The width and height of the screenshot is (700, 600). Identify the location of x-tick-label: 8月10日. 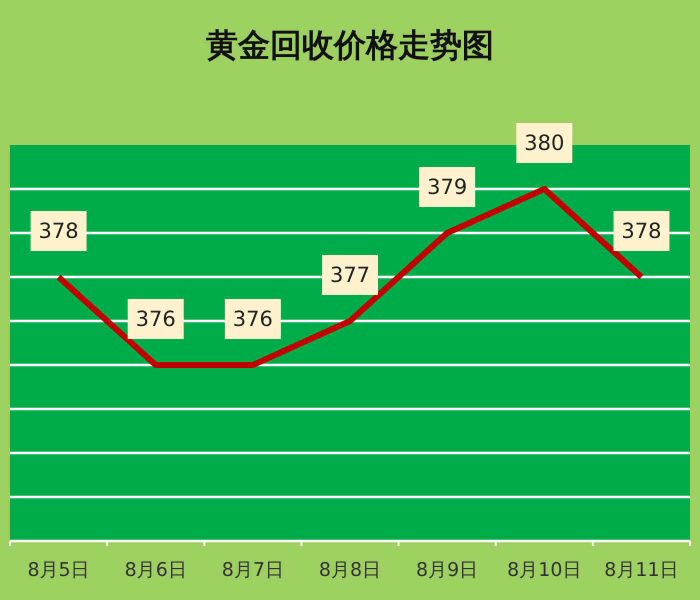
(544, 570).